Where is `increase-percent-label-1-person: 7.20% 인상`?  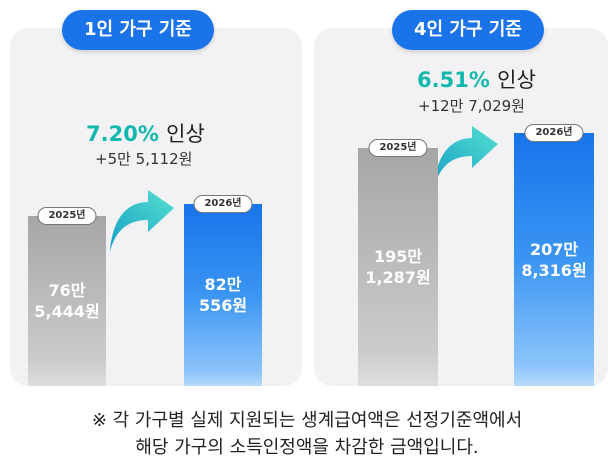 increase-percent-label-1-person: 7.20% 인상 is located at coordinates (145, 133).